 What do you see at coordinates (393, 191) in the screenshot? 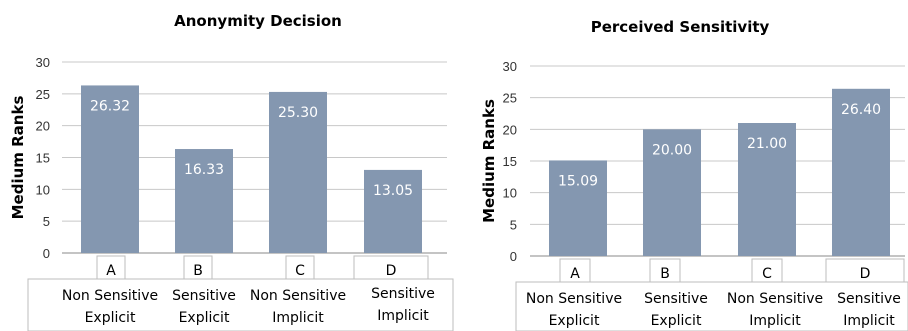
I see `bar-value-label: 13.05` at bounding box center [393, 191].